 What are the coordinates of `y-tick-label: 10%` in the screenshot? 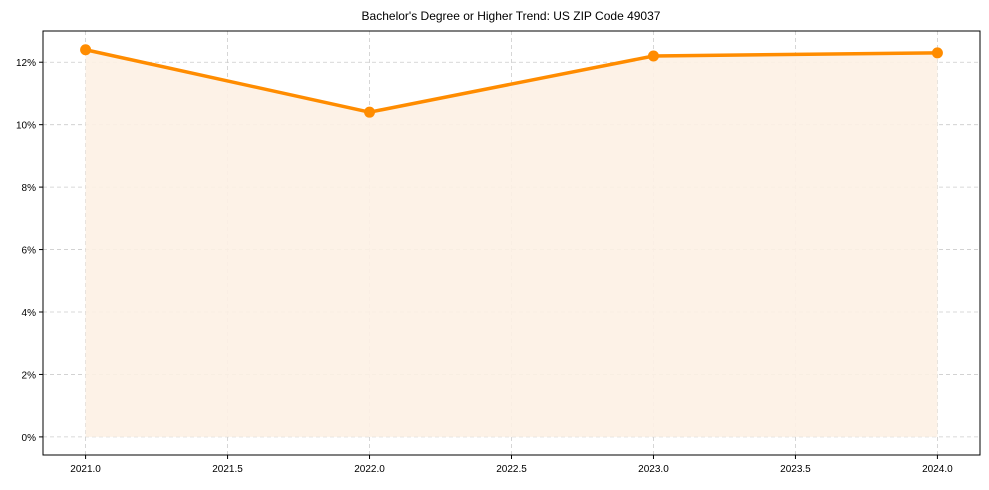 It's located at (26, 126).